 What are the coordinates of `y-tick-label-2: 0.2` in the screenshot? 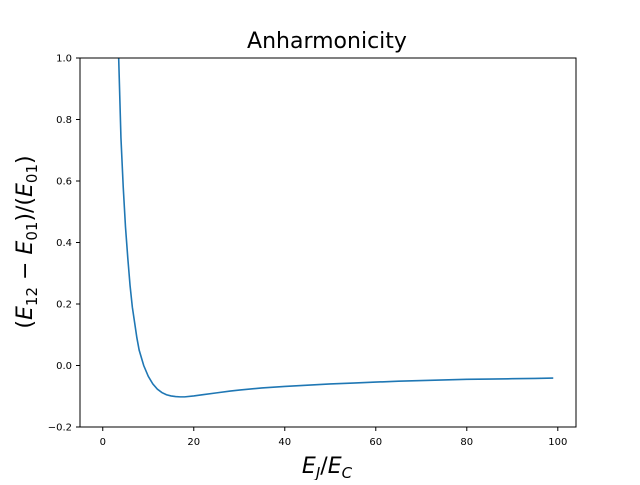 It's located at (64, 305).